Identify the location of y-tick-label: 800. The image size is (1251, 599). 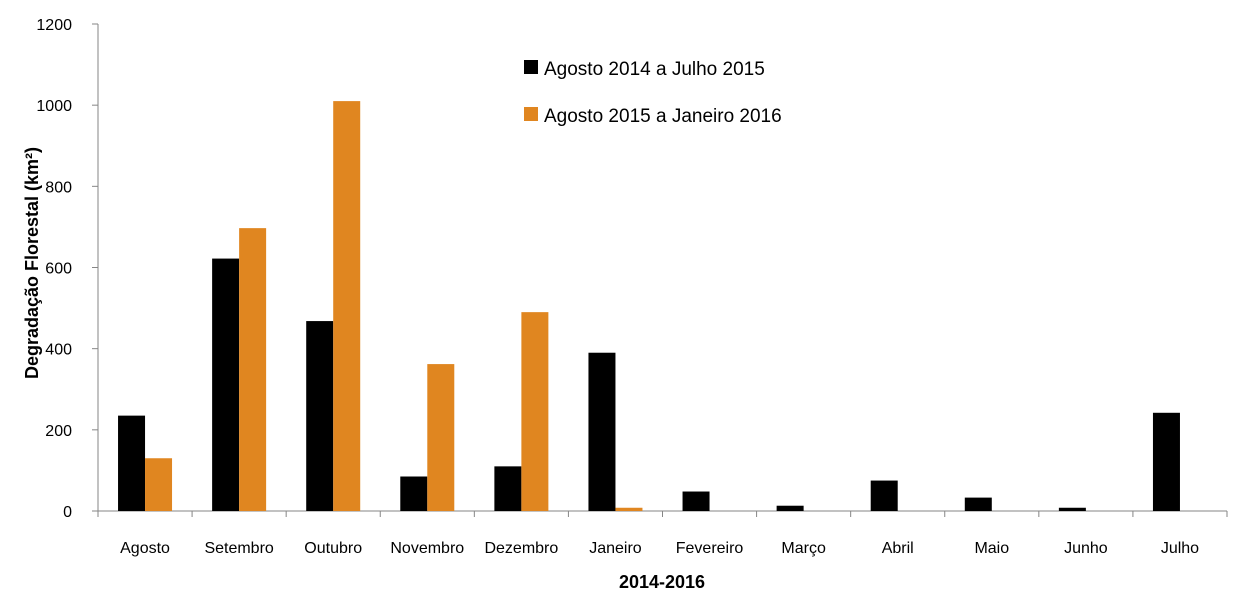
(58, 187).